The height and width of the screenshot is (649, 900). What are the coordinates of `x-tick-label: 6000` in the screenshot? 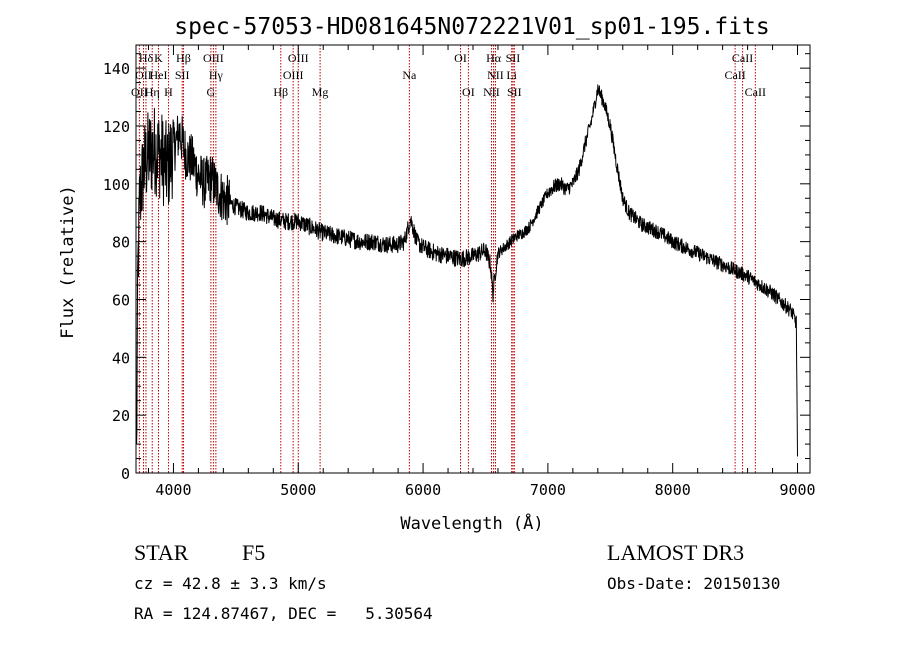 It's located at (423, 490).